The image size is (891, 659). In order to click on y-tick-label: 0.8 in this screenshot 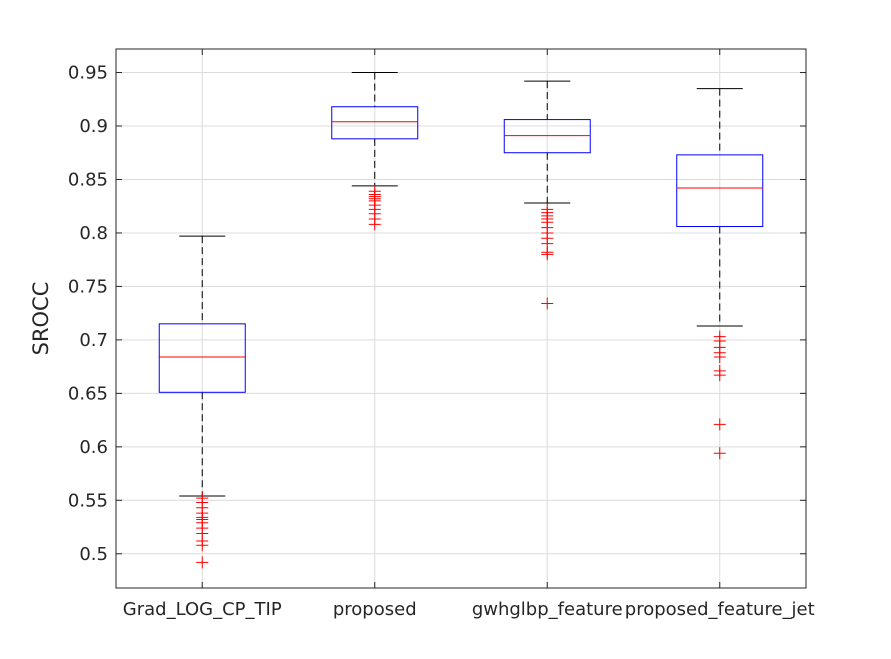, I will do `click(93, 233)`.